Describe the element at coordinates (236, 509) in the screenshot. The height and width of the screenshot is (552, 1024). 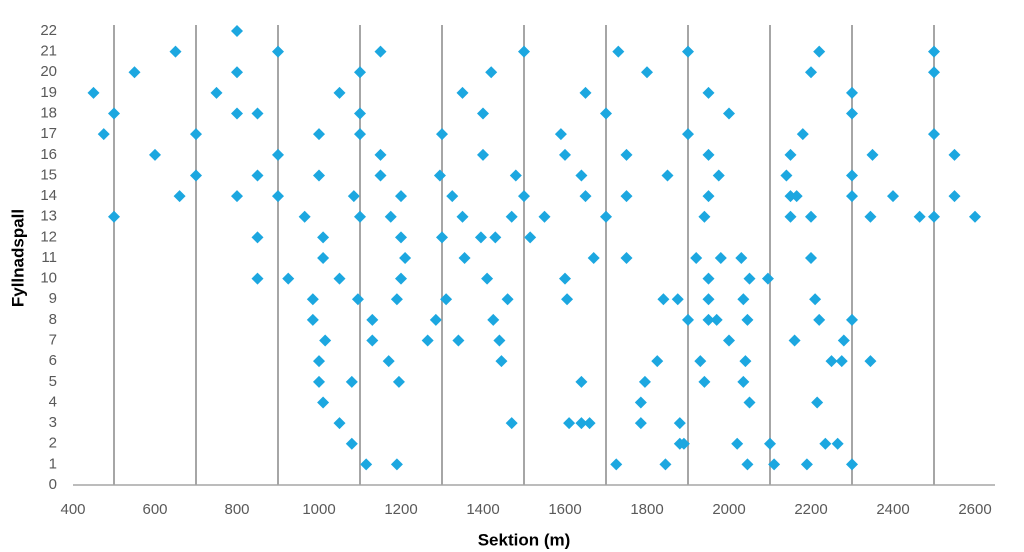
I see `x-tick-label: 800` at that location.